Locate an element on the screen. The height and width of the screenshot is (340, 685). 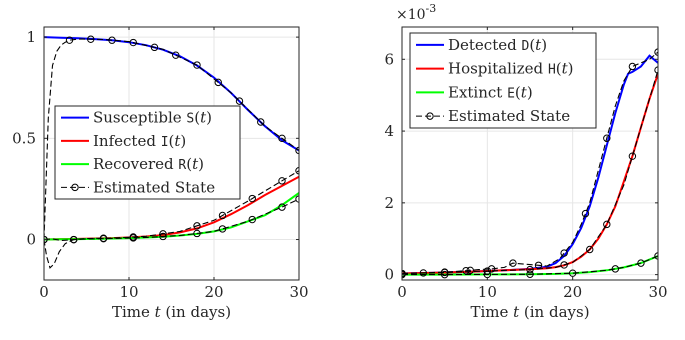
legend-entry: Extinct E(t) is located at coordinates (490, 92).